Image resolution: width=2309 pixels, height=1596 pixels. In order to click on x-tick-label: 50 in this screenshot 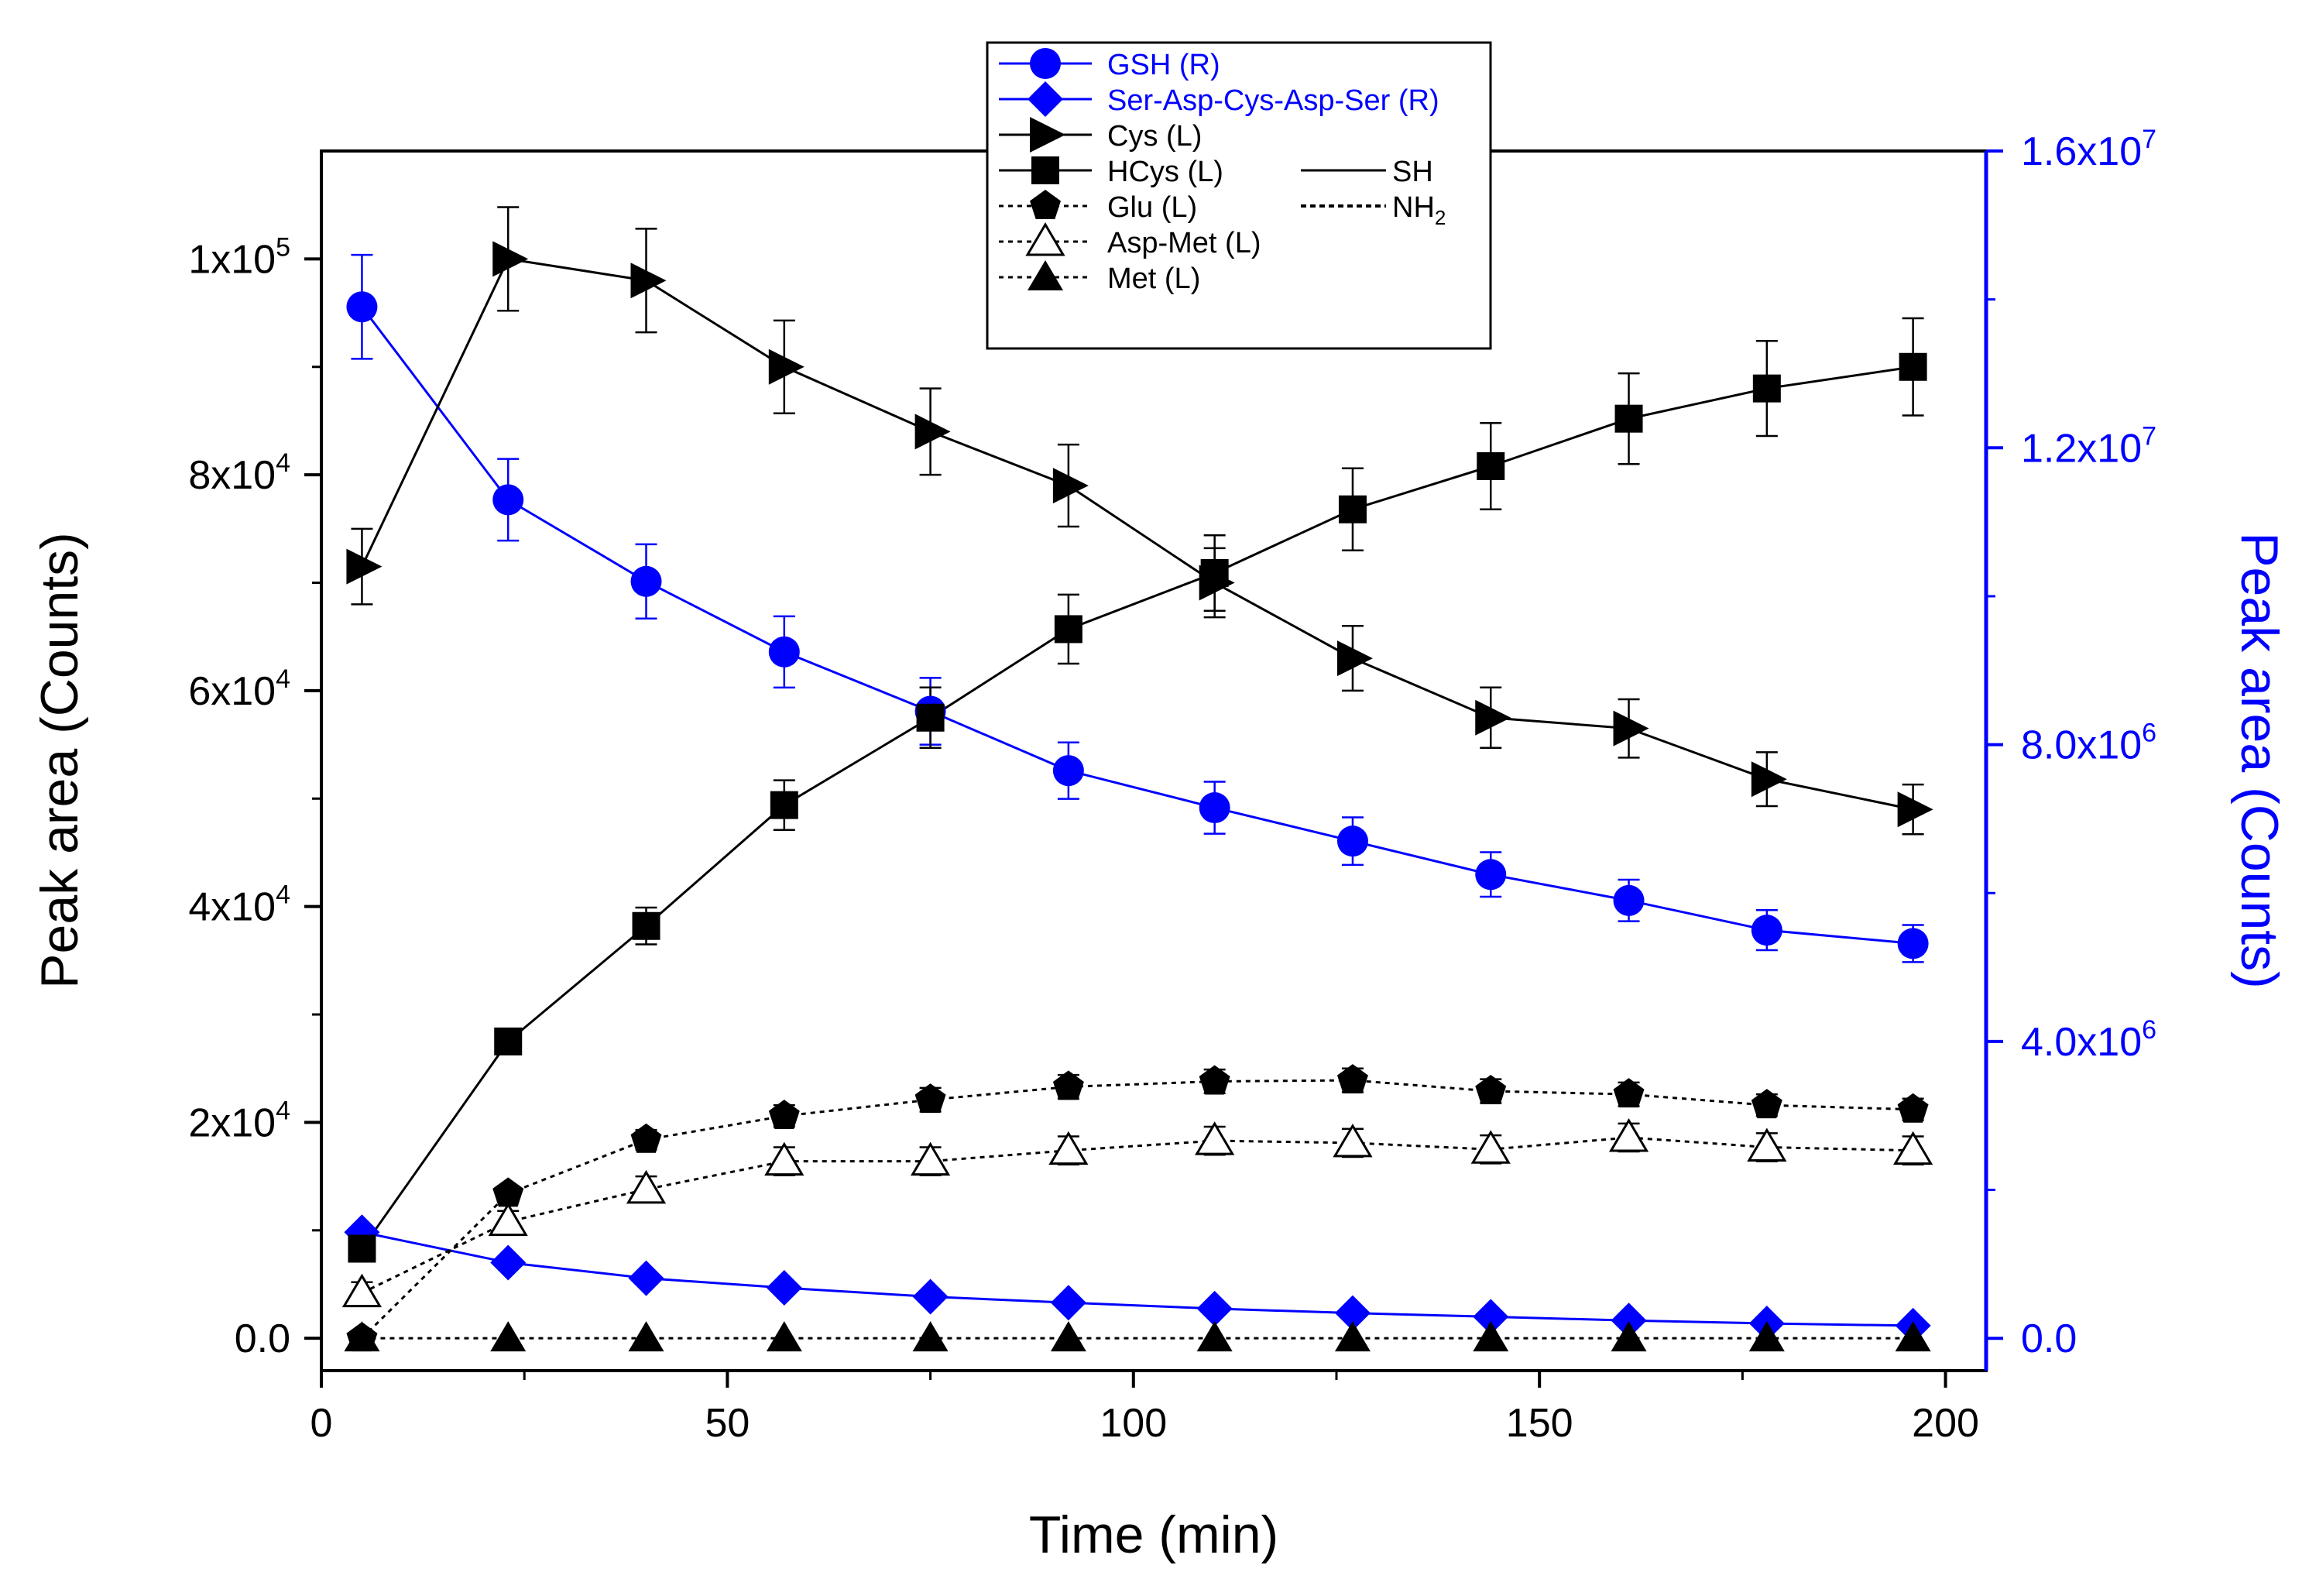, I will do `click(727, 1423)`.